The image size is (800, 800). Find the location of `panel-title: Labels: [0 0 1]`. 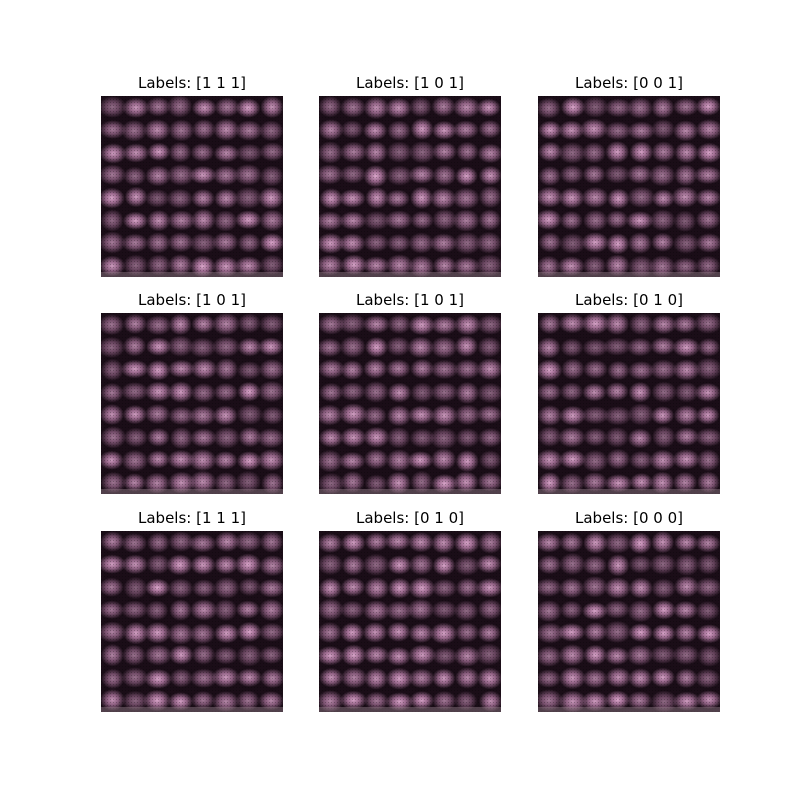

panel-title: Labels: [0 0 1] is located at coordinates (629, 83).